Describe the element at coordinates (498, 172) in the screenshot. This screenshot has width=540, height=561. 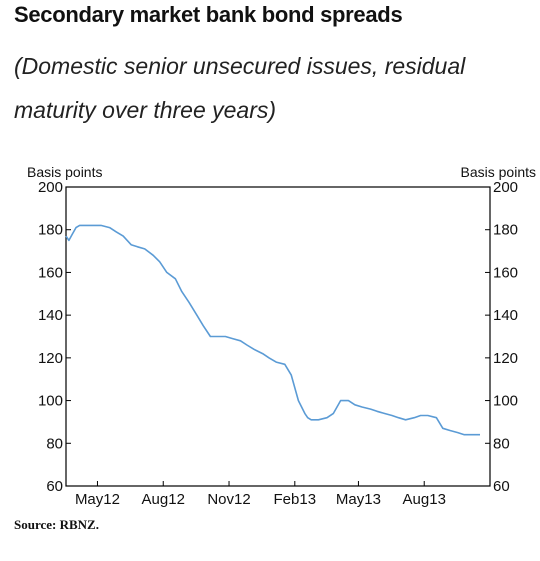
I see `right-axis-unit-label: Basis points` at that location.